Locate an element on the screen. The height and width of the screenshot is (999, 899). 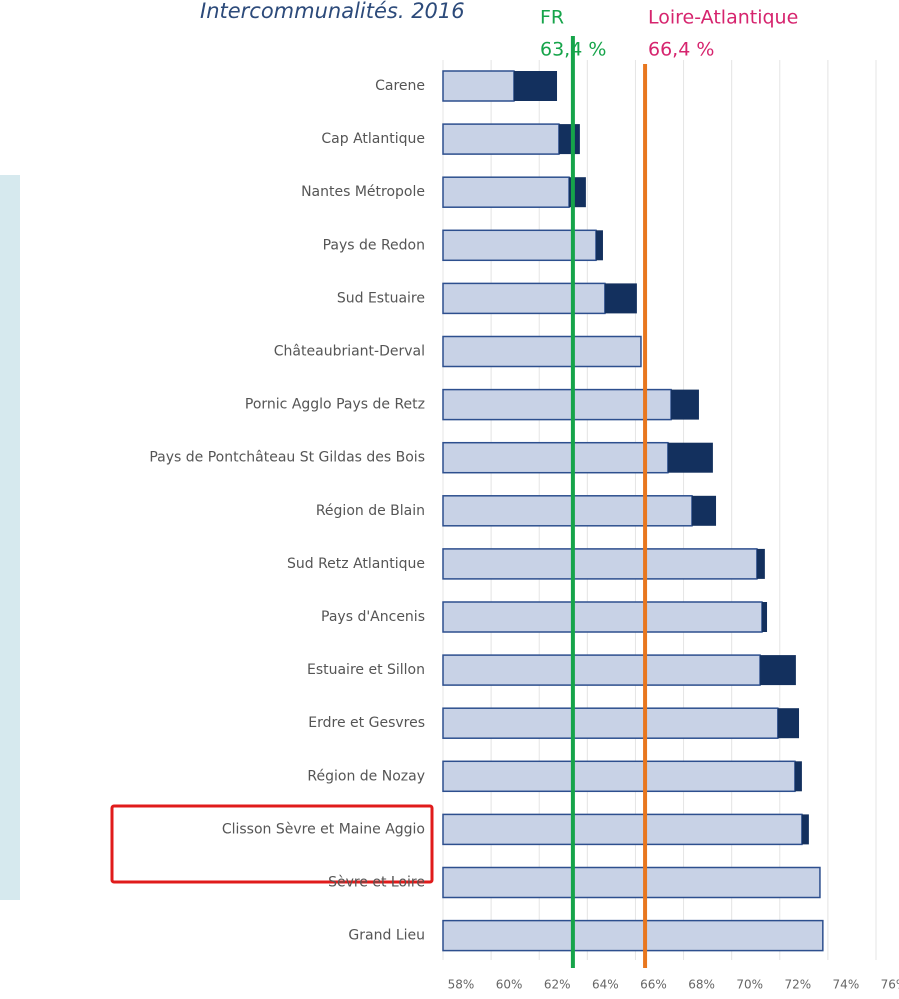
category-label: Estuaire et Sillon is located at coordinates (366, 670).